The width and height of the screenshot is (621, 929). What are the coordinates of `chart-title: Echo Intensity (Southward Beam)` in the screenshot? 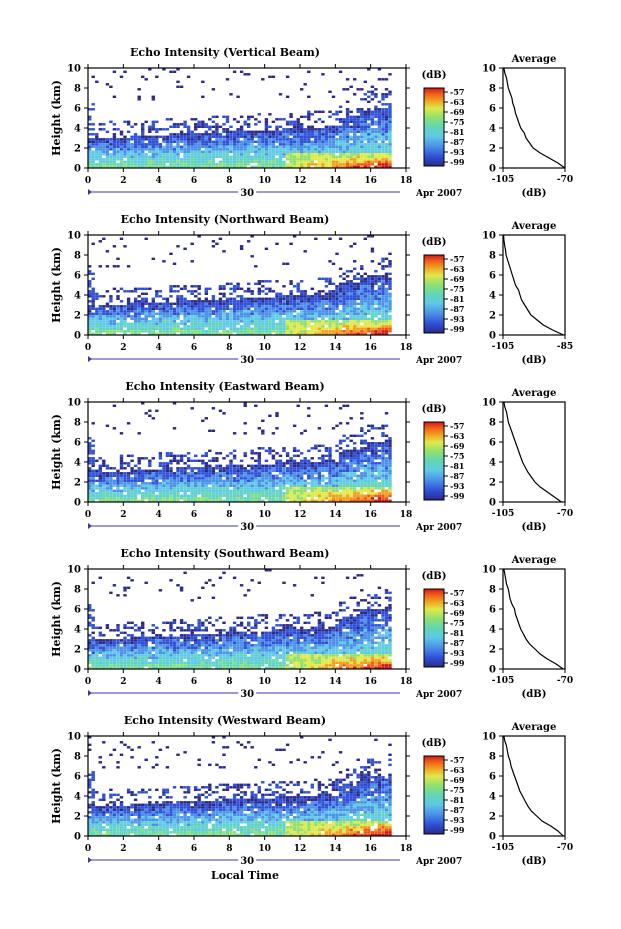 It's located at (225, 553).